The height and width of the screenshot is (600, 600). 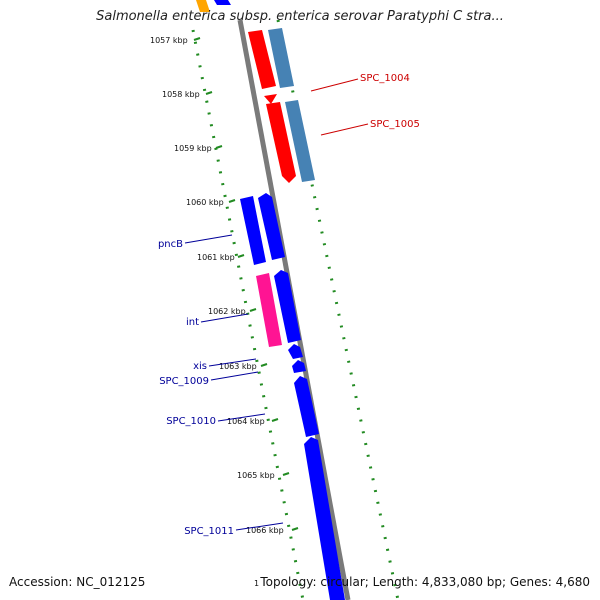 I want to click on orange-feature, so click(x=203, y=6).